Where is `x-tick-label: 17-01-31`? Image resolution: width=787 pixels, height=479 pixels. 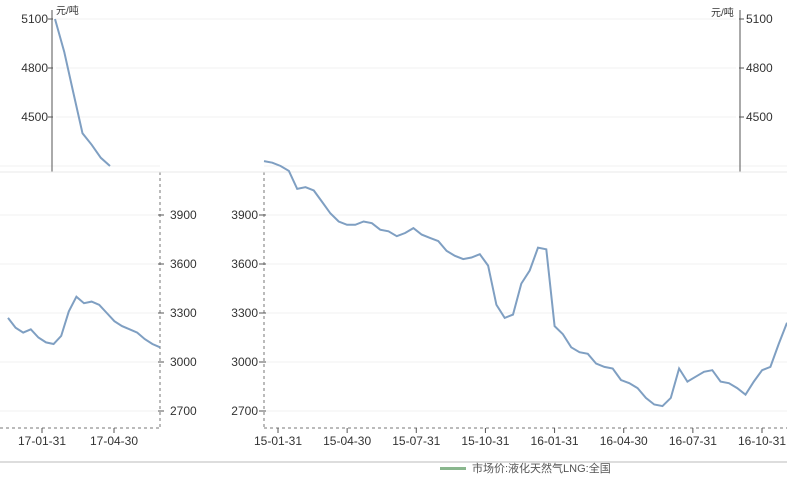
x-tick-label: 17-01-31 is located at coordinates (42, 441).